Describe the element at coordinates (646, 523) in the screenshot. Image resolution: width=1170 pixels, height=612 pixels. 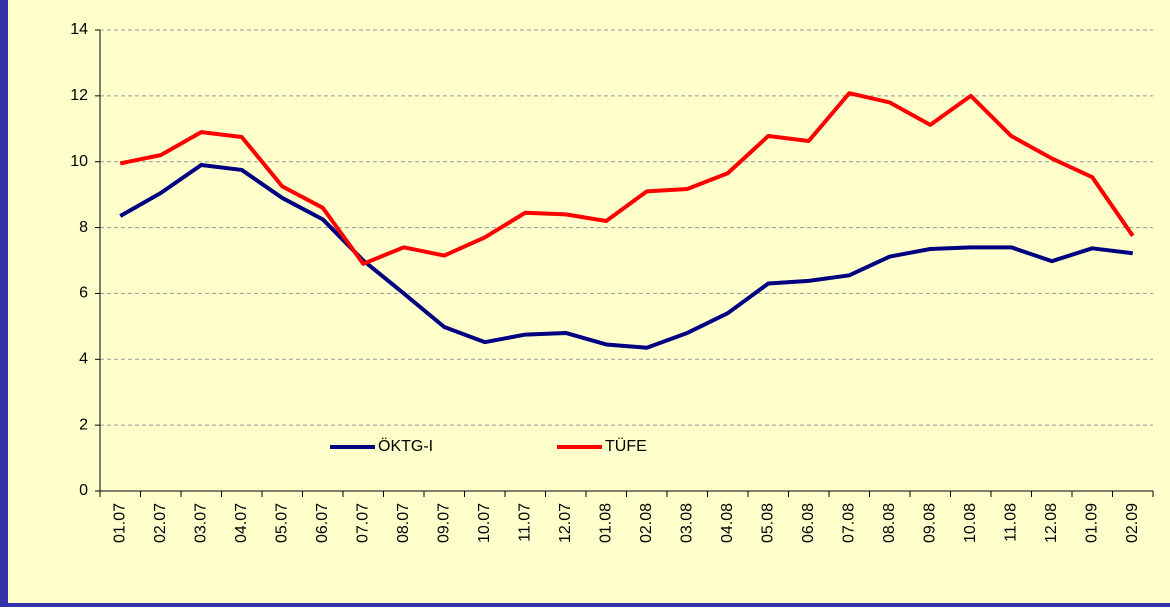
I see `x-tick-label: 02.08` at that location.